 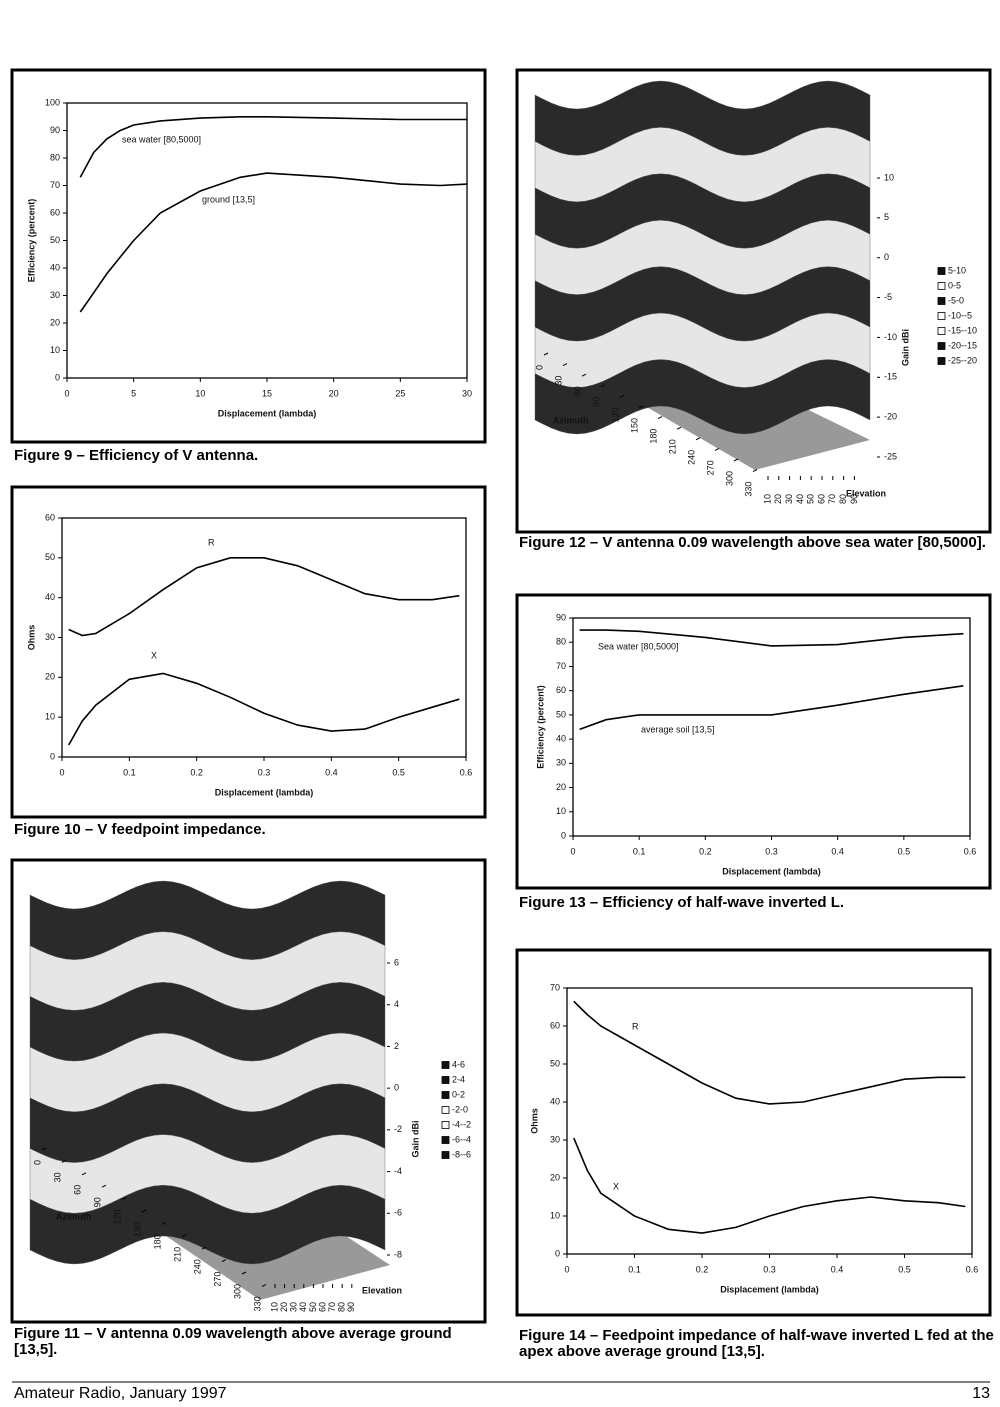 I want to click on azimuth-tick-label: 0, so click(x=37, y=1162).